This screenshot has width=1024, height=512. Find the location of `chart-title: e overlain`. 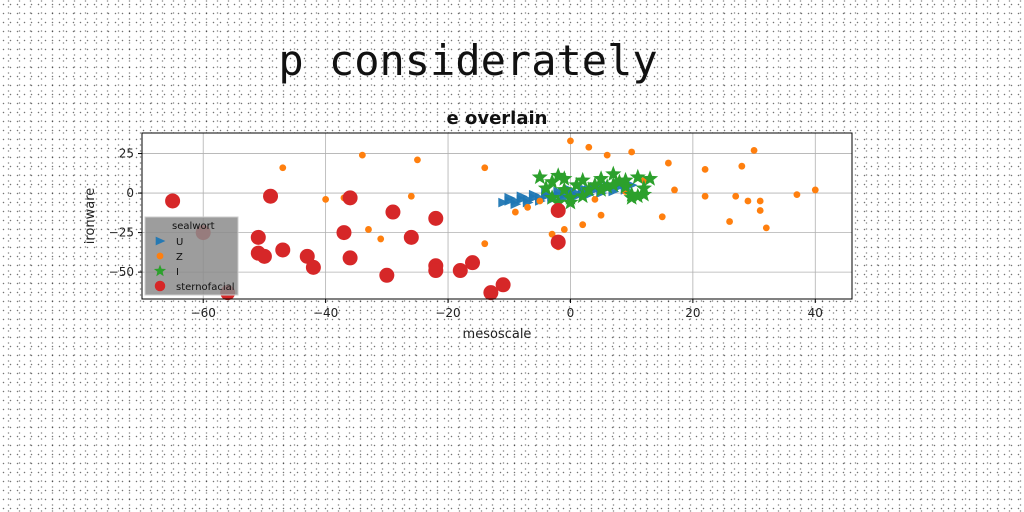

chart-title: e overlain is located at coordinates (497, 118).